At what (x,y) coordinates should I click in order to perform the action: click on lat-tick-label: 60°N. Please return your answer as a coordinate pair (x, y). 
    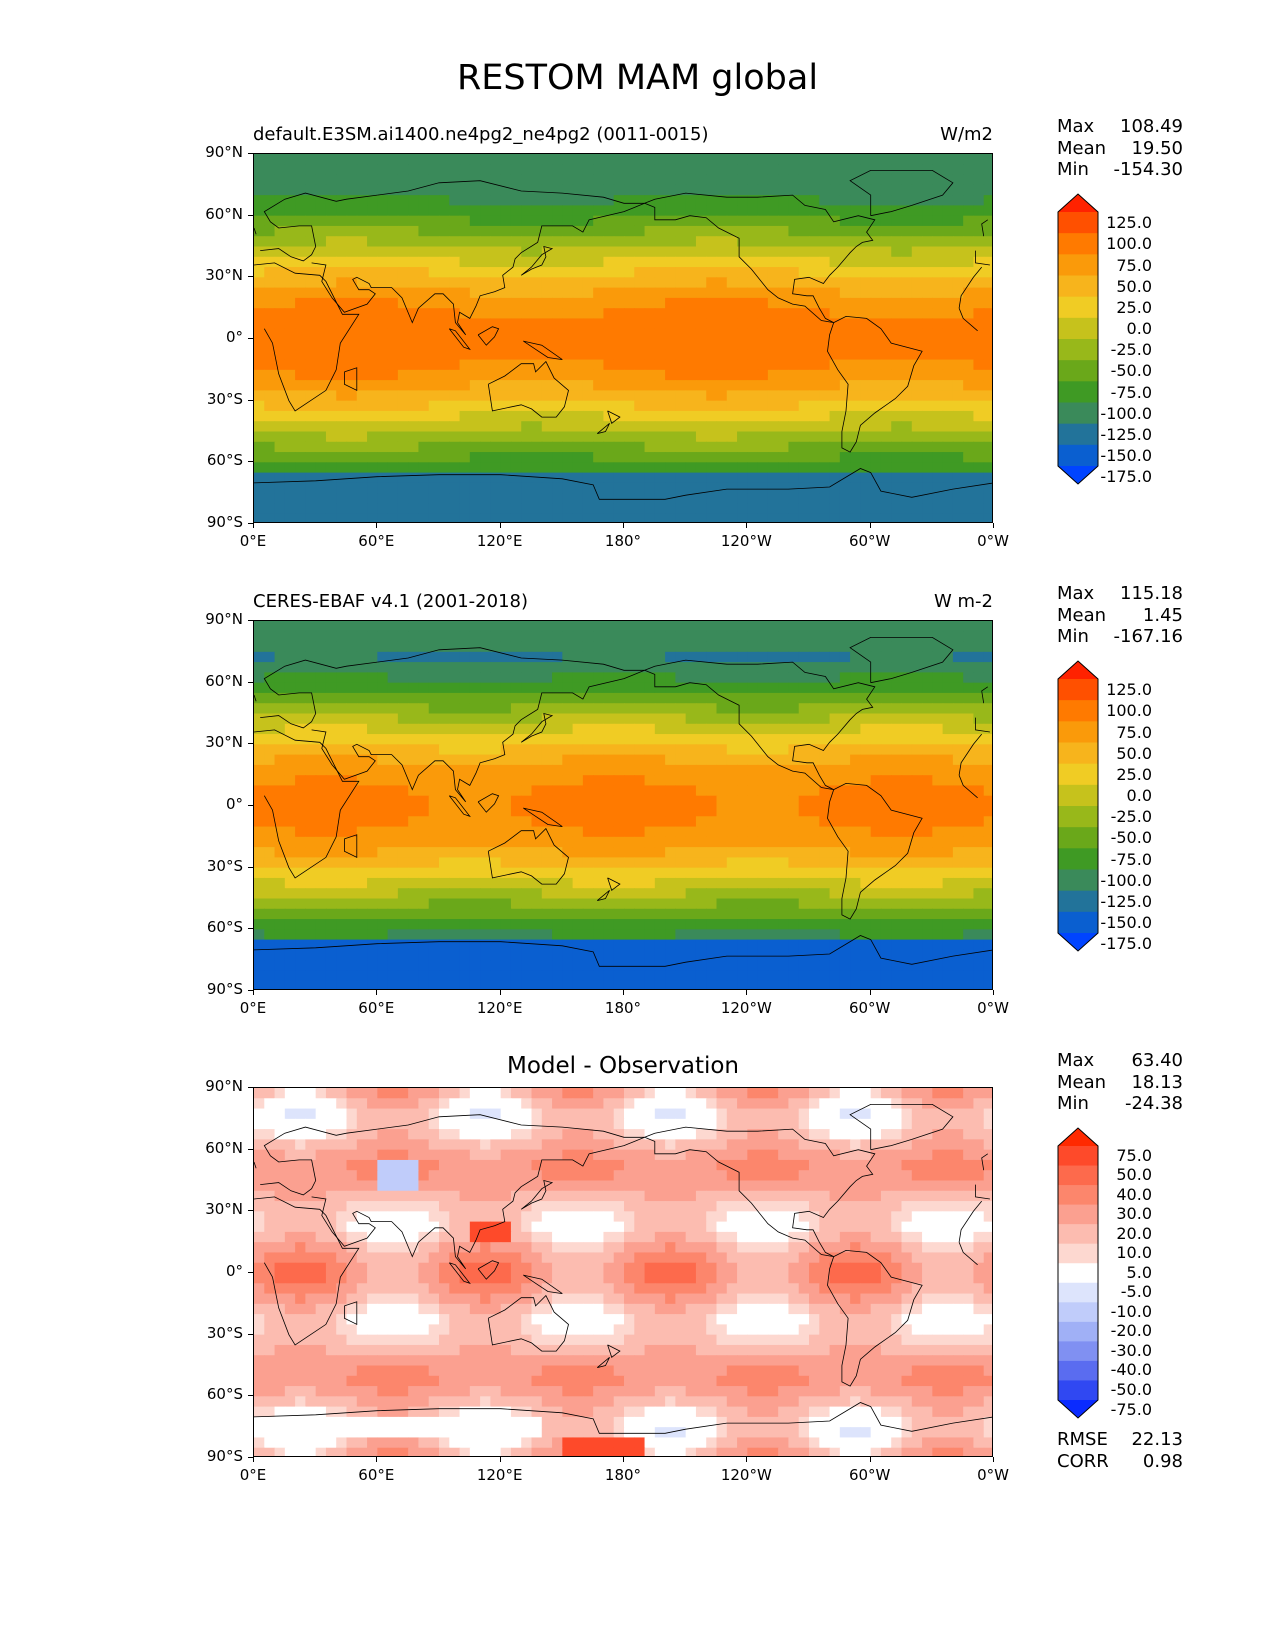
    Looking at the image, I should click on (224, 680).